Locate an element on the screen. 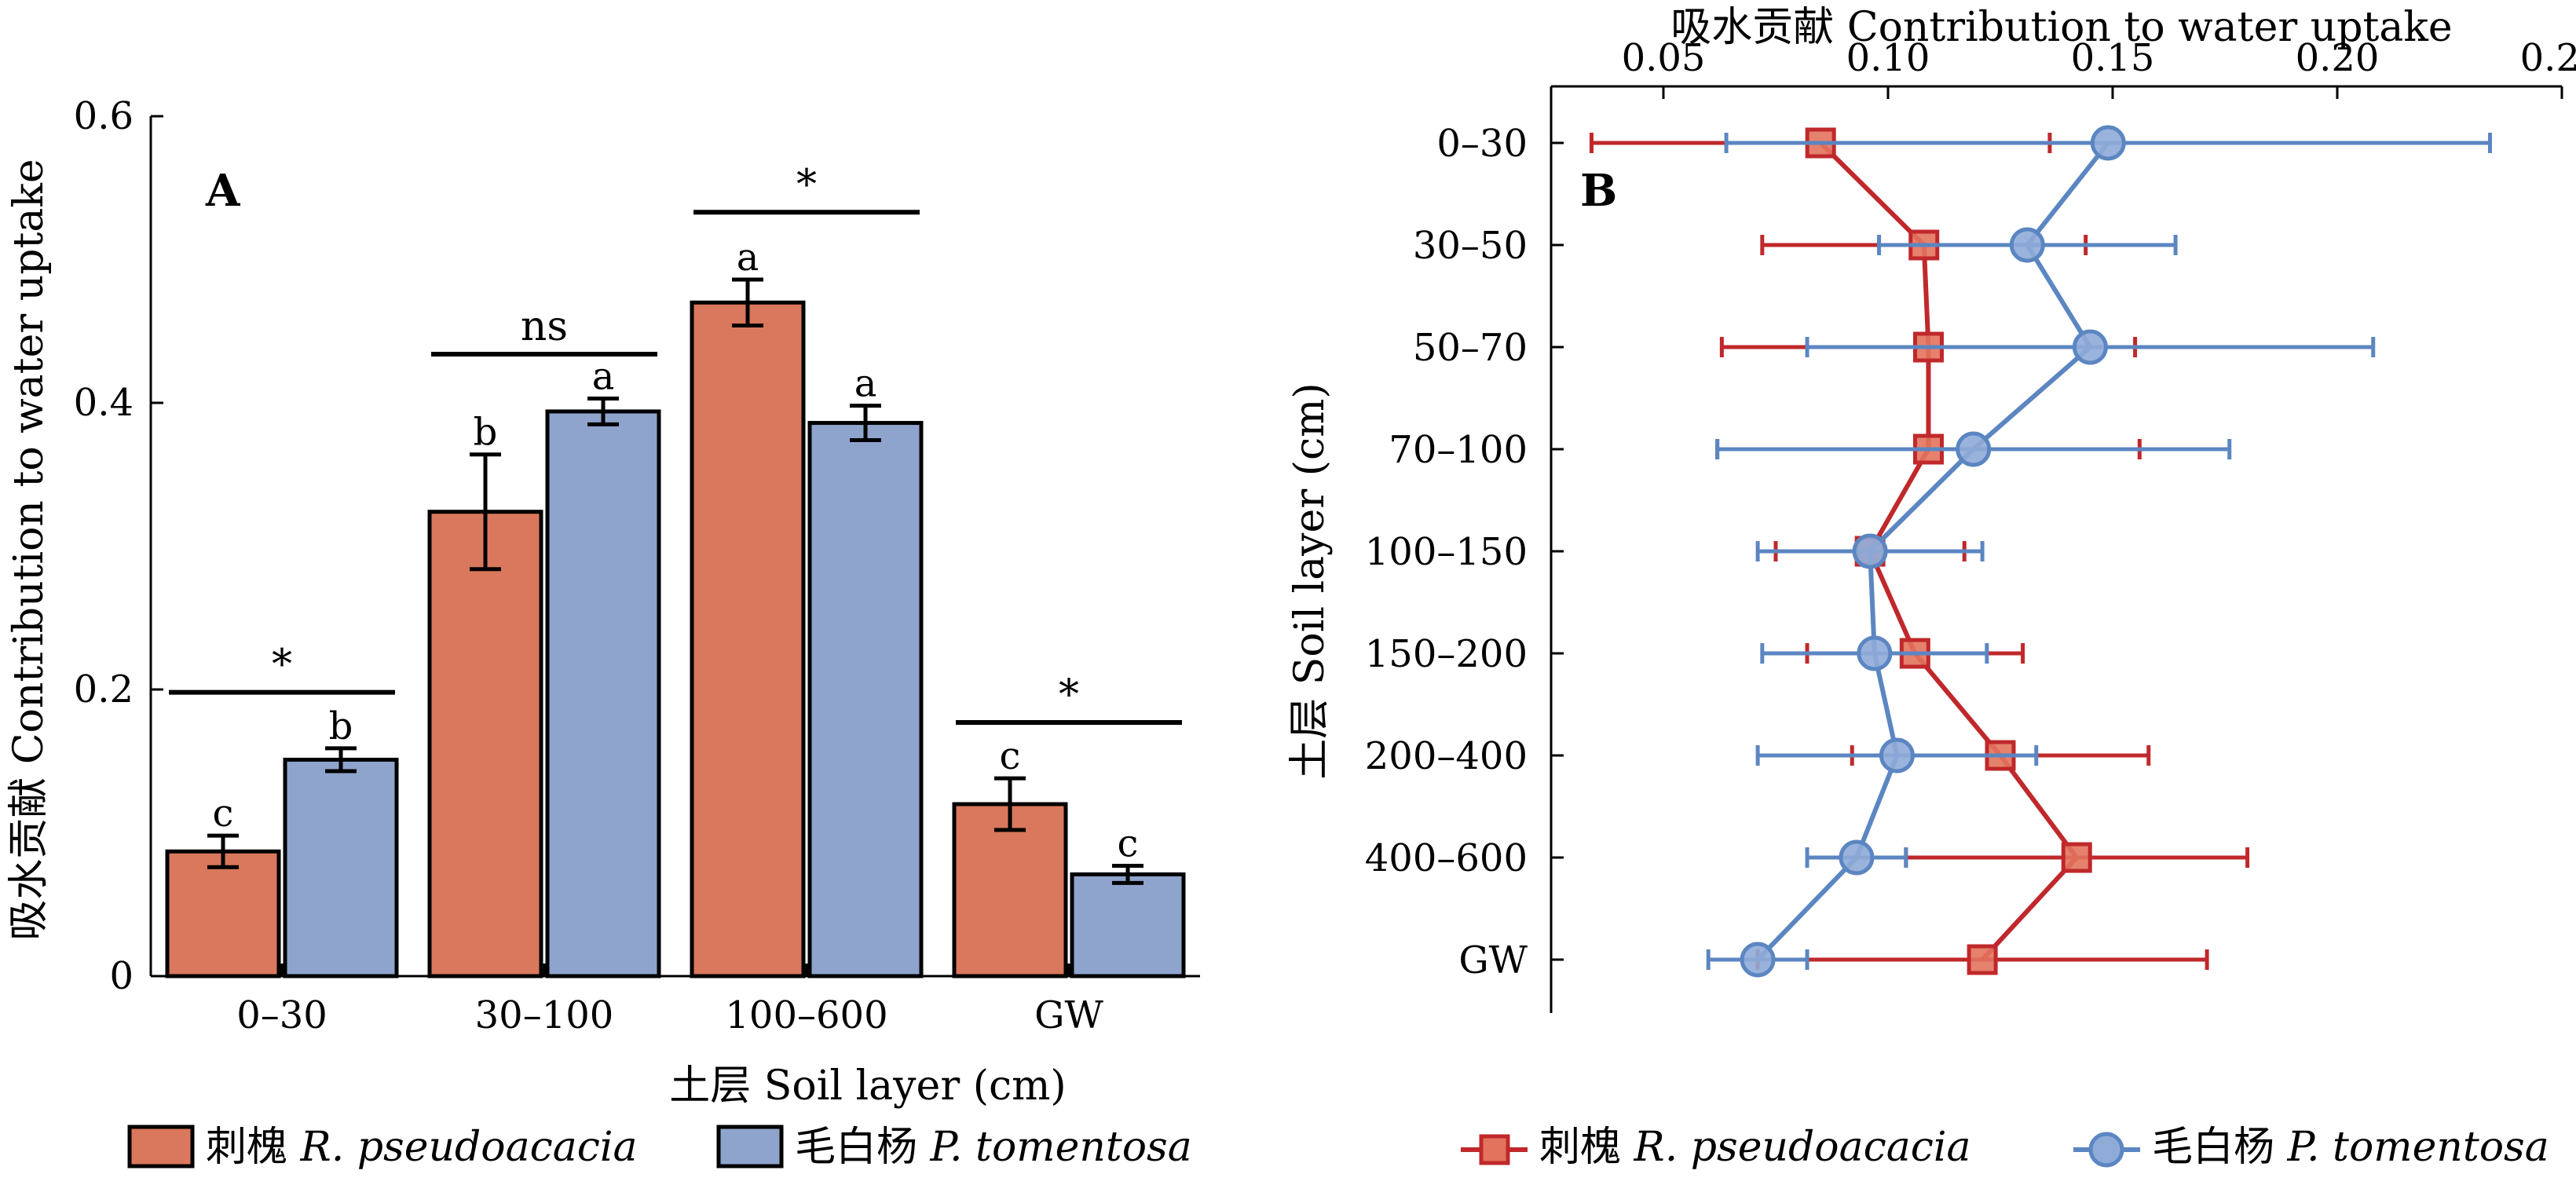  panel-b-y-tick-label: 50–70 is located at coordinates (1471, 348).